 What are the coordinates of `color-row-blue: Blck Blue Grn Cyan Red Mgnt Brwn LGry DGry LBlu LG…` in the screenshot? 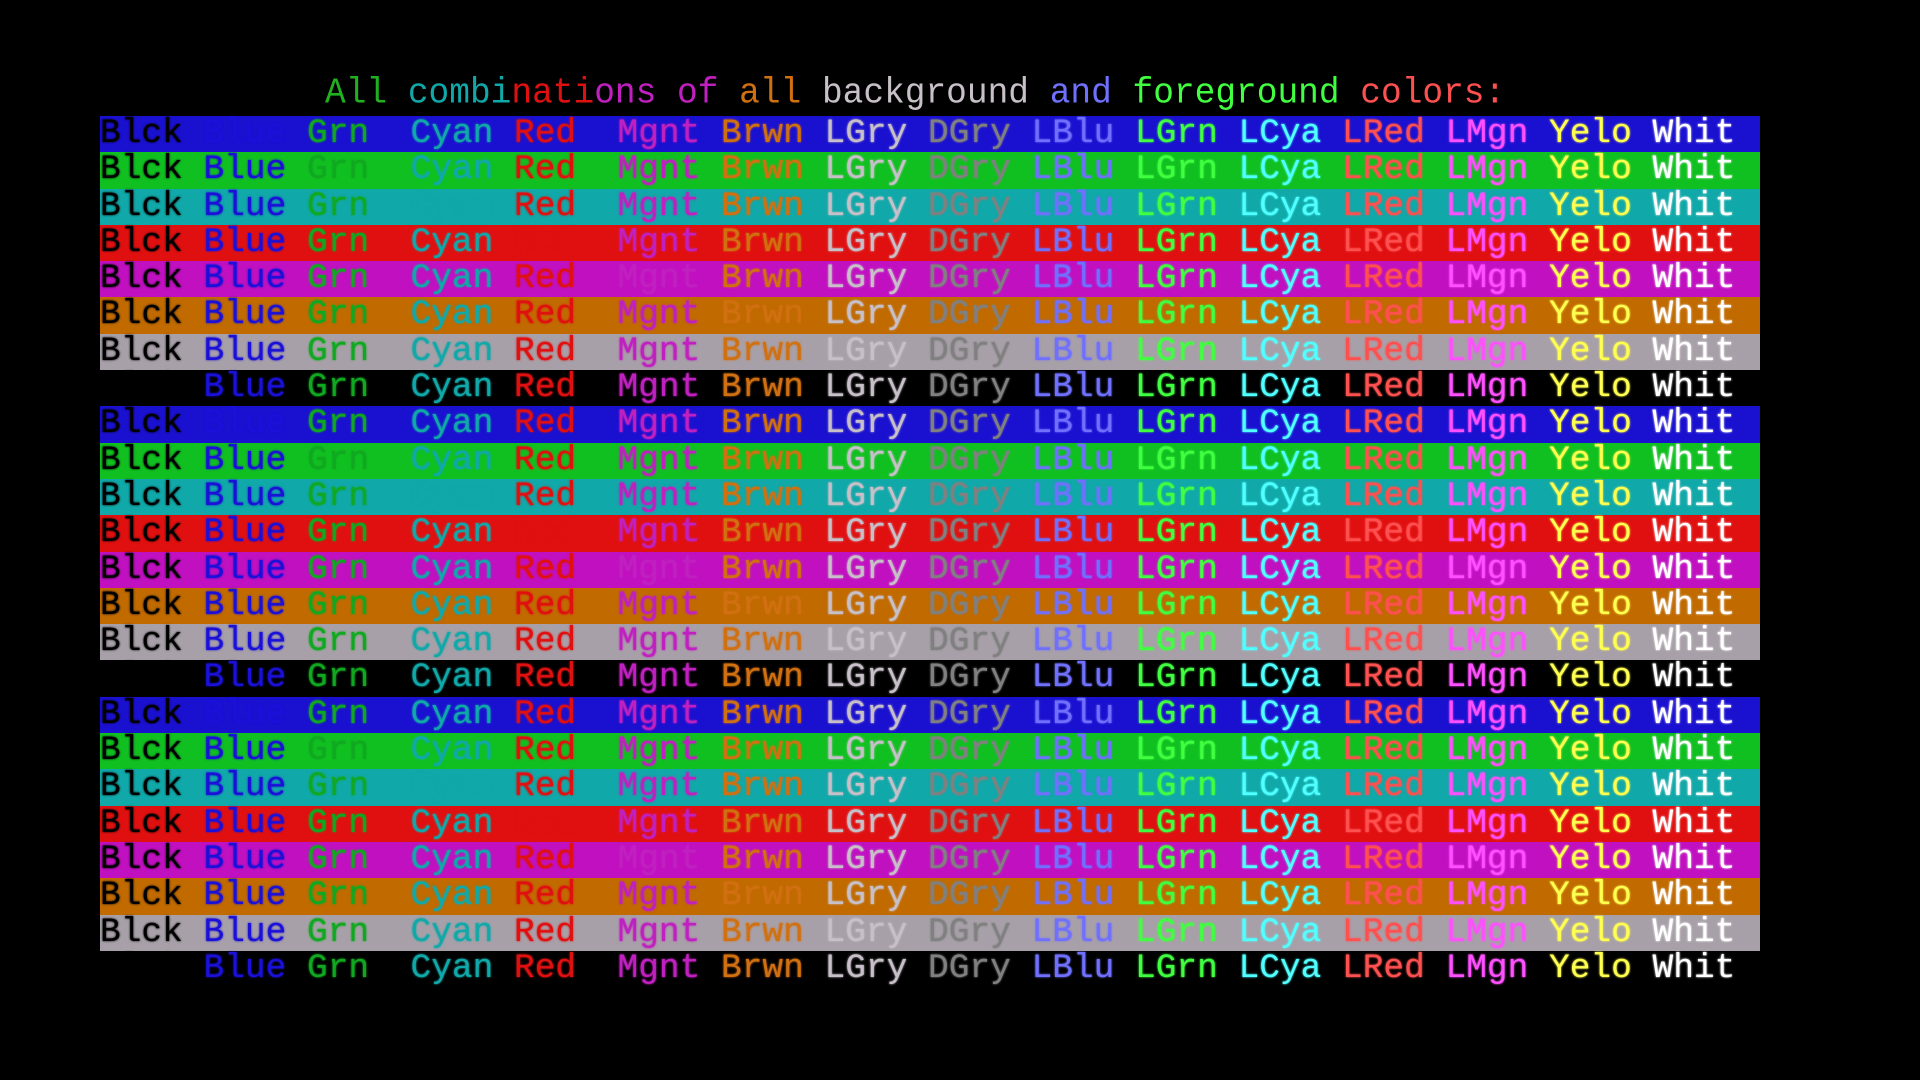 It's located at (930, 424).